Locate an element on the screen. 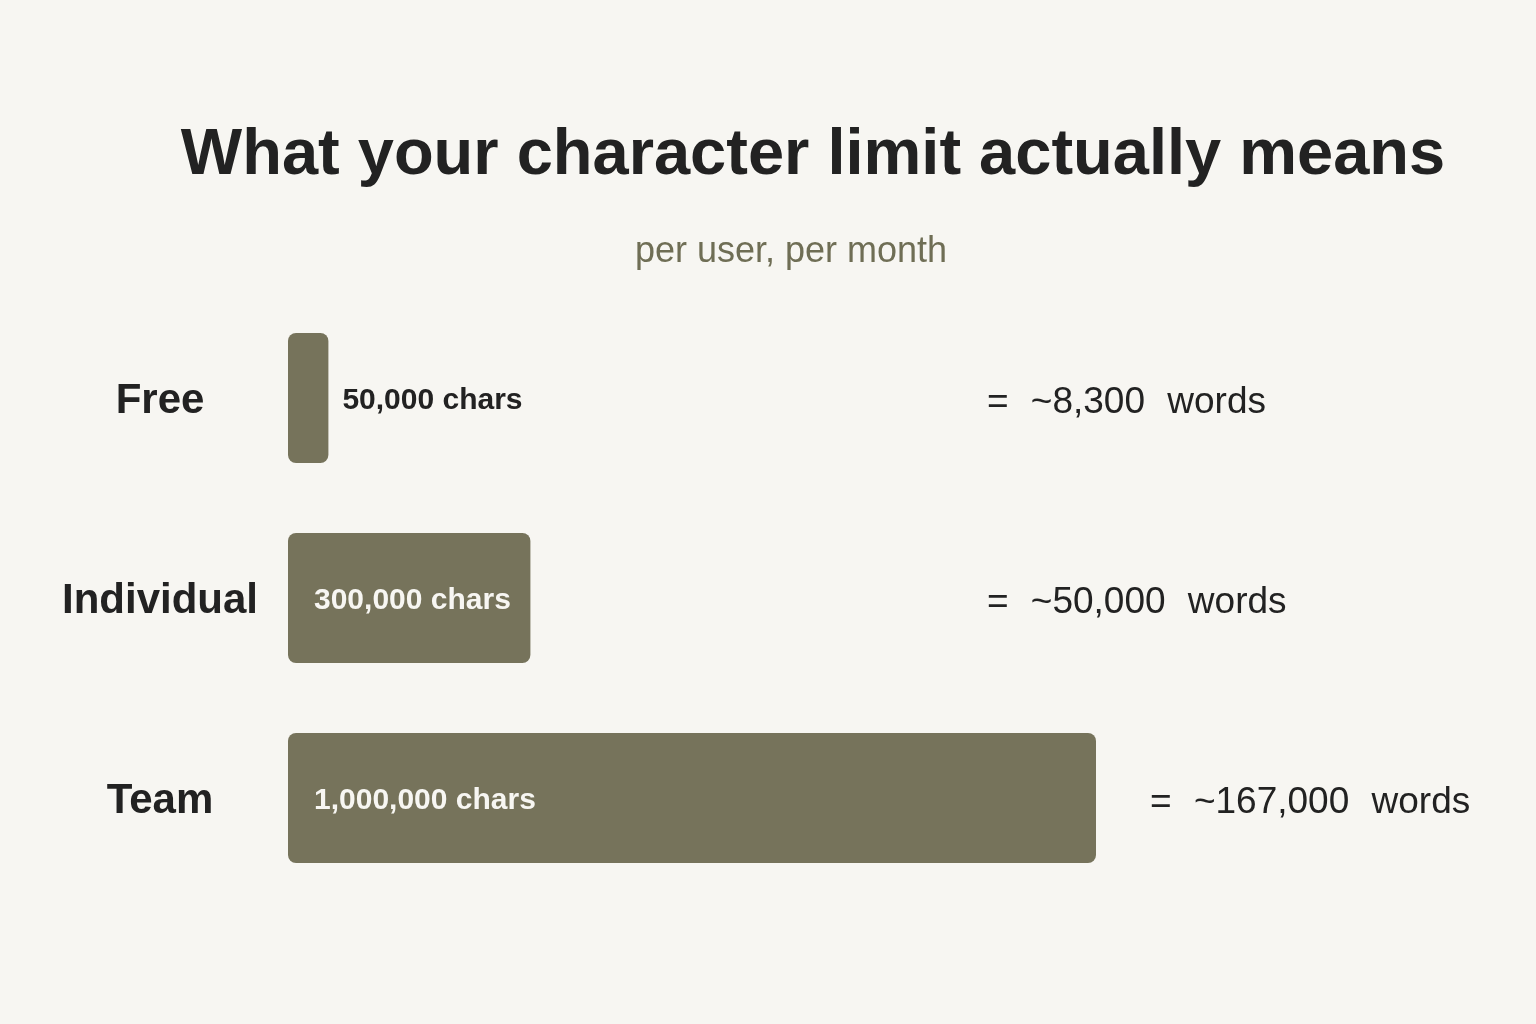  y-tick-label: Team is located at coordinates (160, 798).